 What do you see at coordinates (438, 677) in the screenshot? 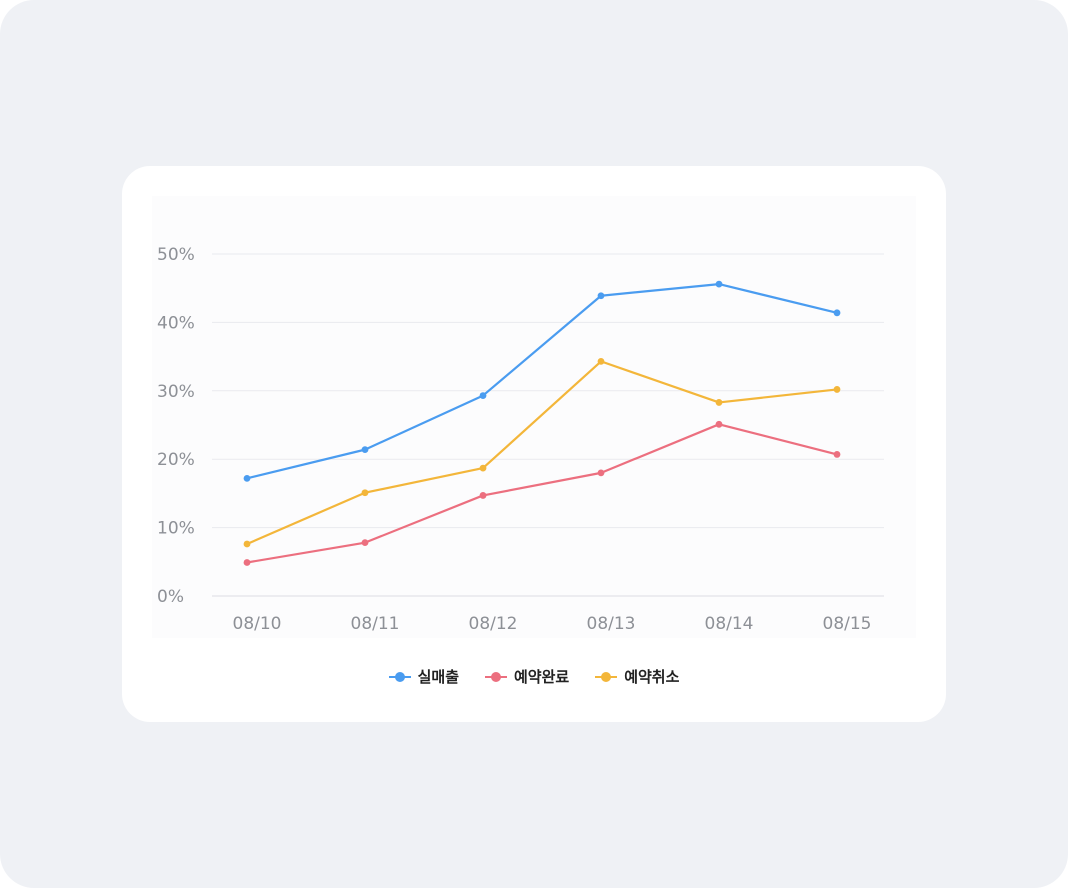
I see `legend-label: 실매출` at bounding box center [438, 677].